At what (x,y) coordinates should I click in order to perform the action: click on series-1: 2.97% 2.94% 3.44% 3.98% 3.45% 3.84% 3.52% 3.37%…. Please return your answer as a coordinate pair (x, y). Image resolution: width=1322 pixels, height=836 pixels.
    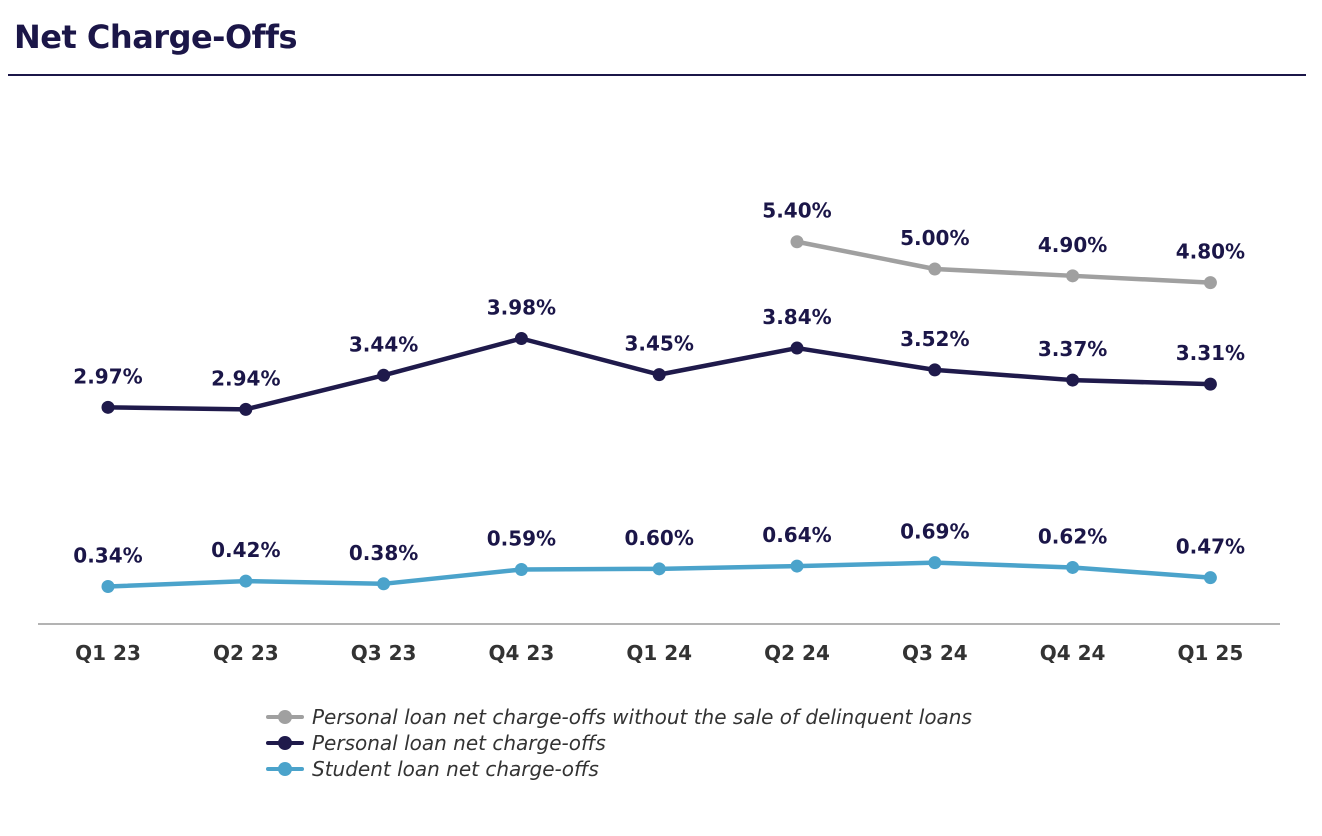
    Looking at the image, I should click on (659, 356).